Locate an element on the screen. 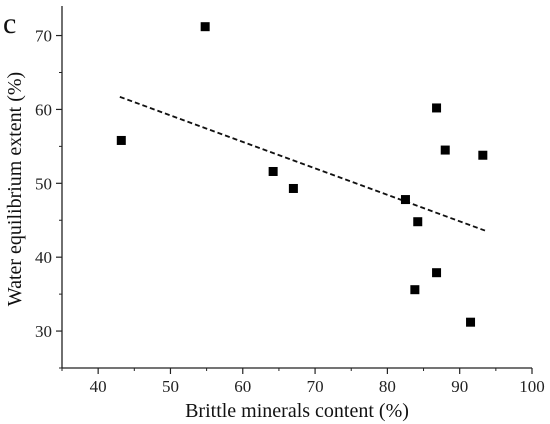 The width and height of the screenshot is (550, 424). x-tick-label: 100 is located at coordinates (532, 386).